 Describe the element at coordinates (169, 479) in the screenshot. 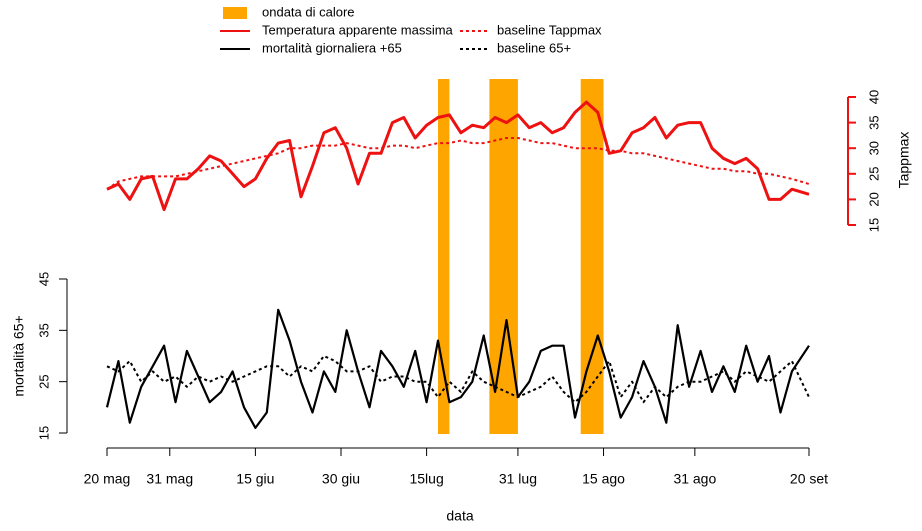

I see `x-tick-label: 31 mag` at that location.